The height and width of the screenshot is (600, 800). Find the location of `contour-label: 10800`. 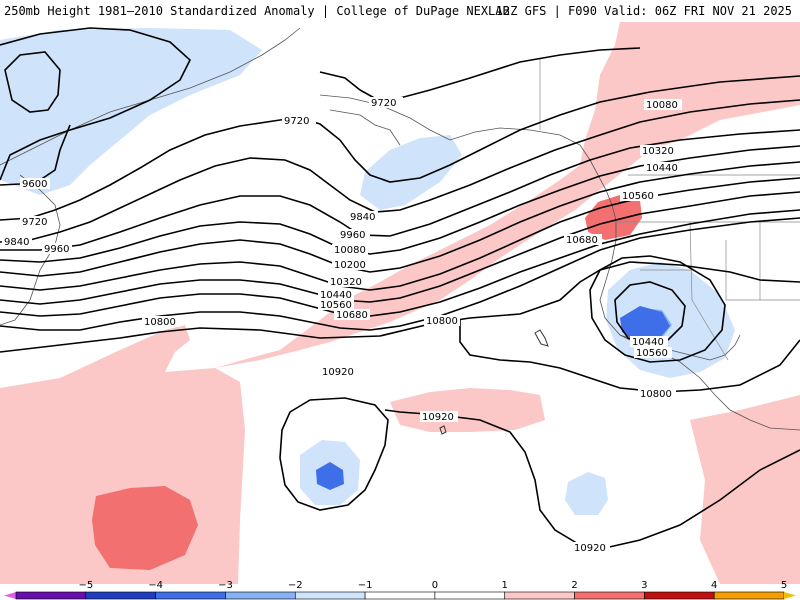

contour-label: 10800 is located at coordinates (442, 321).